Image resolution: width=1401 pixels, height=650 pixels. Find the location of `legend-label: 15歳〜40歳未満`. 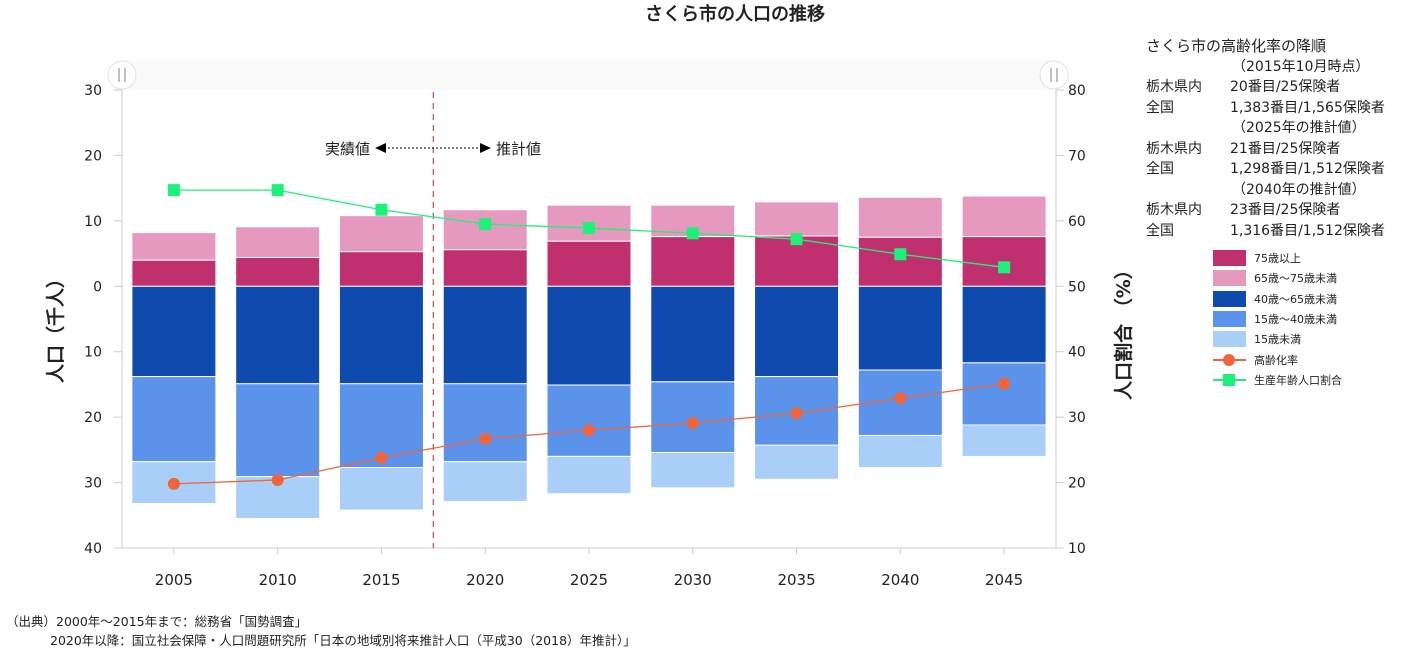

legend-label: 15歳〜40歳未満 is located at coordinates (1295, 320).